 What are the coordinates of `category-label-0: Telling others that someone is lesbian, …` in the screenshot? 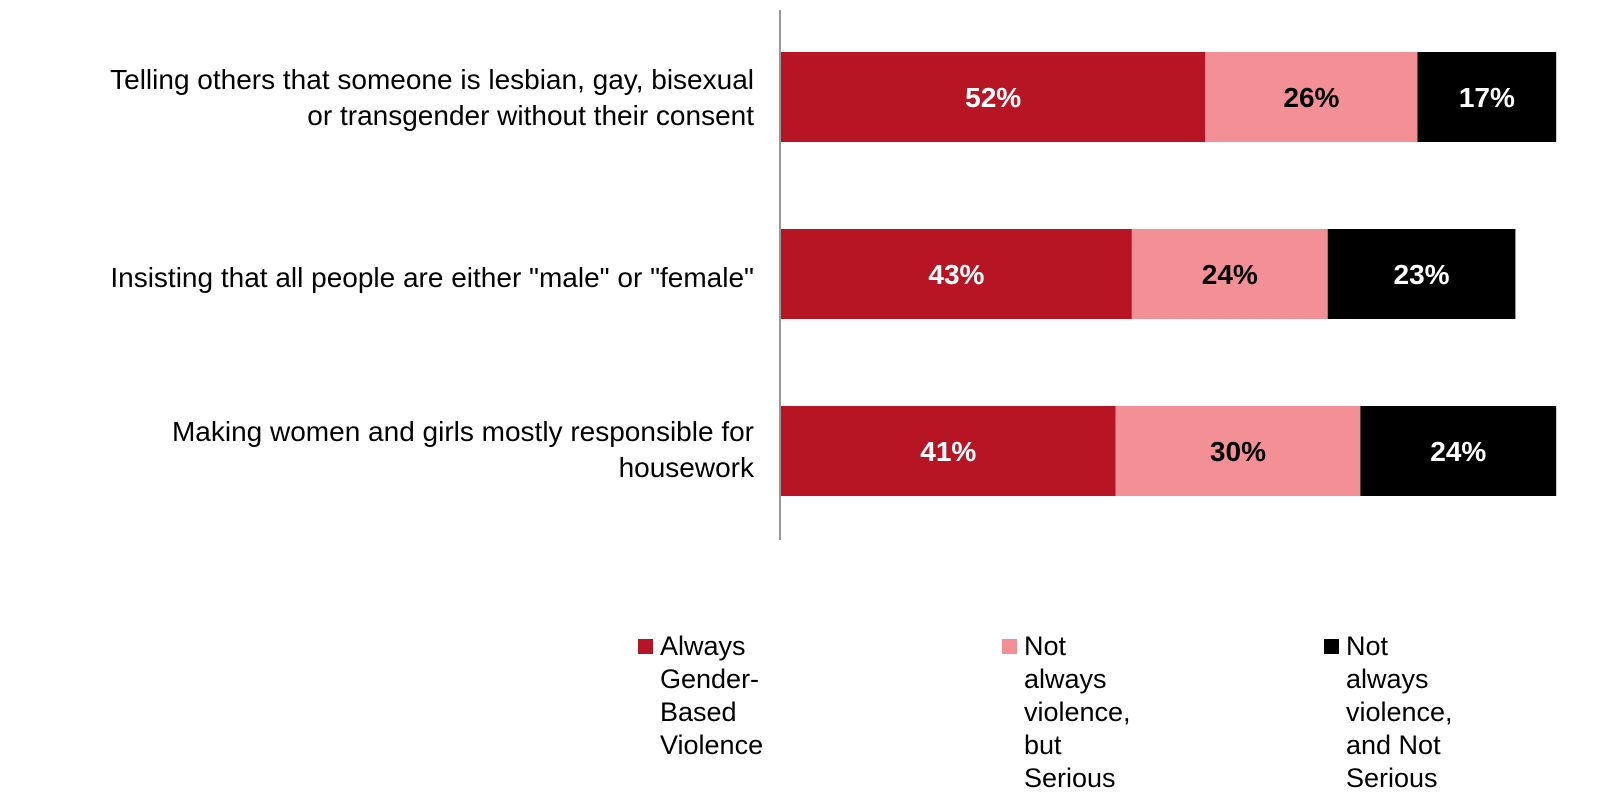 It's located at (432, 97).